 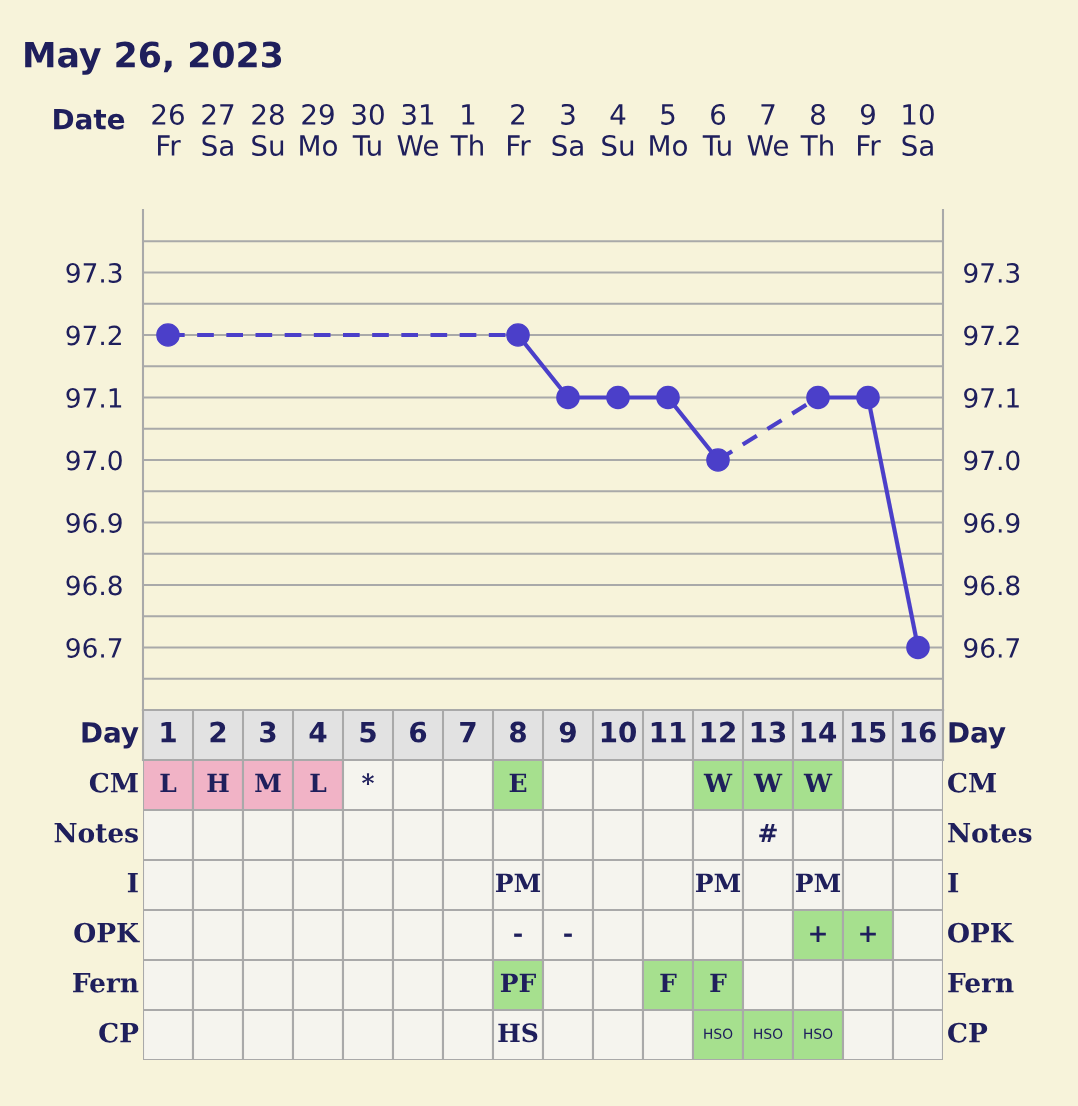 I want to click on x-tick-label: 5 Mo, so click(x=668, y=130).